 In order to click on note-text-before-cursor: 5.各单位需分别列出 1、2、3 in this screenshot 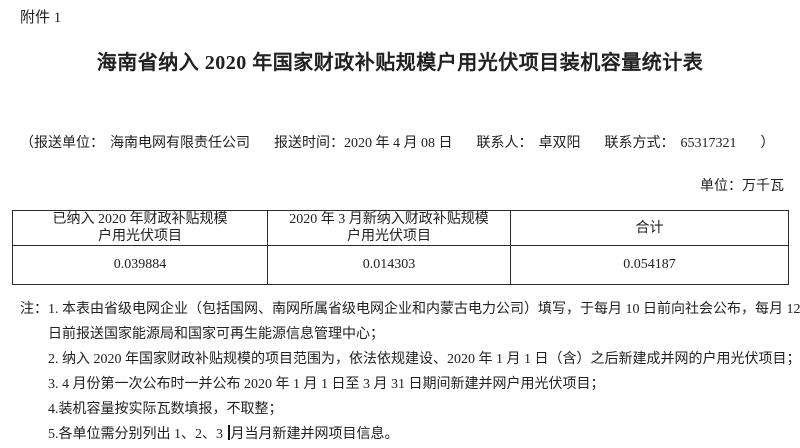, I will do `click(137, 434)`.